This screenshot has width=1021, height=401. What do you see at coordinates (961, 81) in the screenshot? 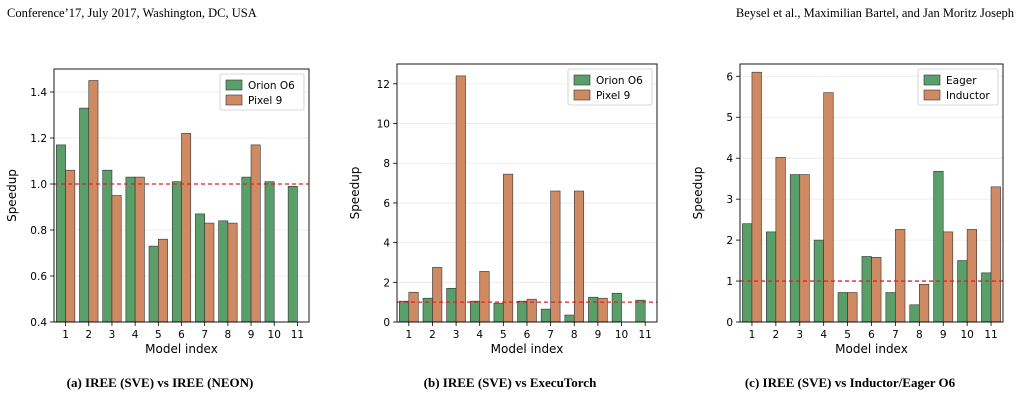
I see `legend-label: Eager` at bounding box center [961, 81].